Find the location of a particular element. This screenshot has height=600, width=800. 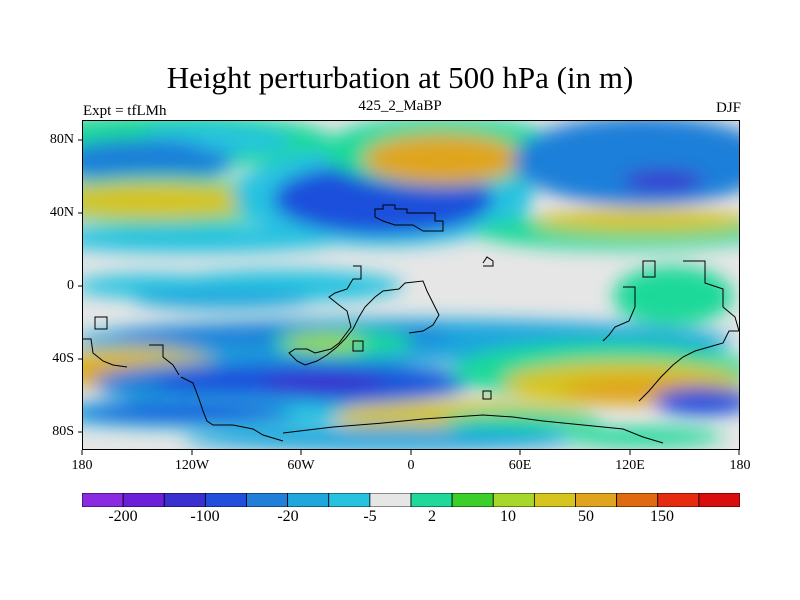

colorbar-label: 10 is located at coordinates (508, 516).